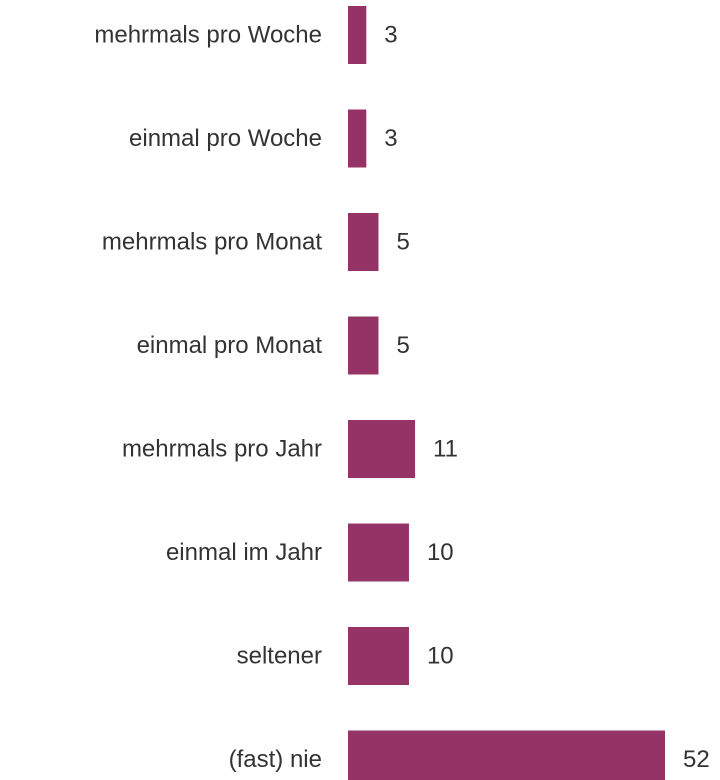  What do you see at coordinates (230, 345) in the screenshot?
I see `category-label-4: einmal pro Monat` at bounding box center [230, 345].